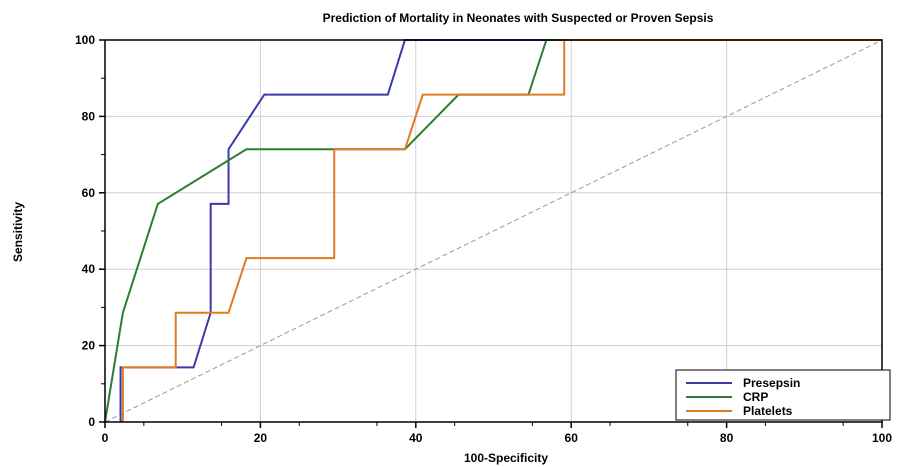  Describe the element at coordinates (85, 40) in the screenshot. I see `y-tick-label: 100` at that location.